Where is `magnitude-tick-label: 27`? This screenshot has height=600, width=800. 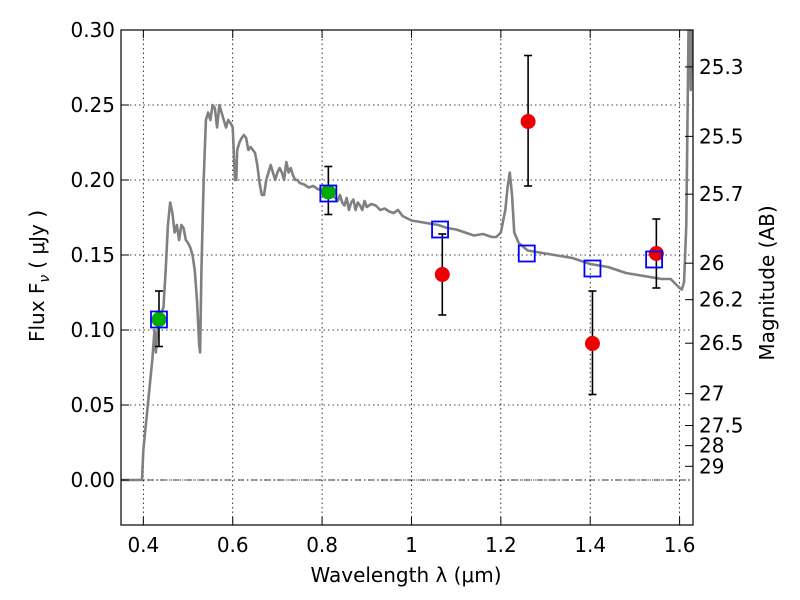
magnitude-tick-label: 27 is located at coordinates (711, 394).